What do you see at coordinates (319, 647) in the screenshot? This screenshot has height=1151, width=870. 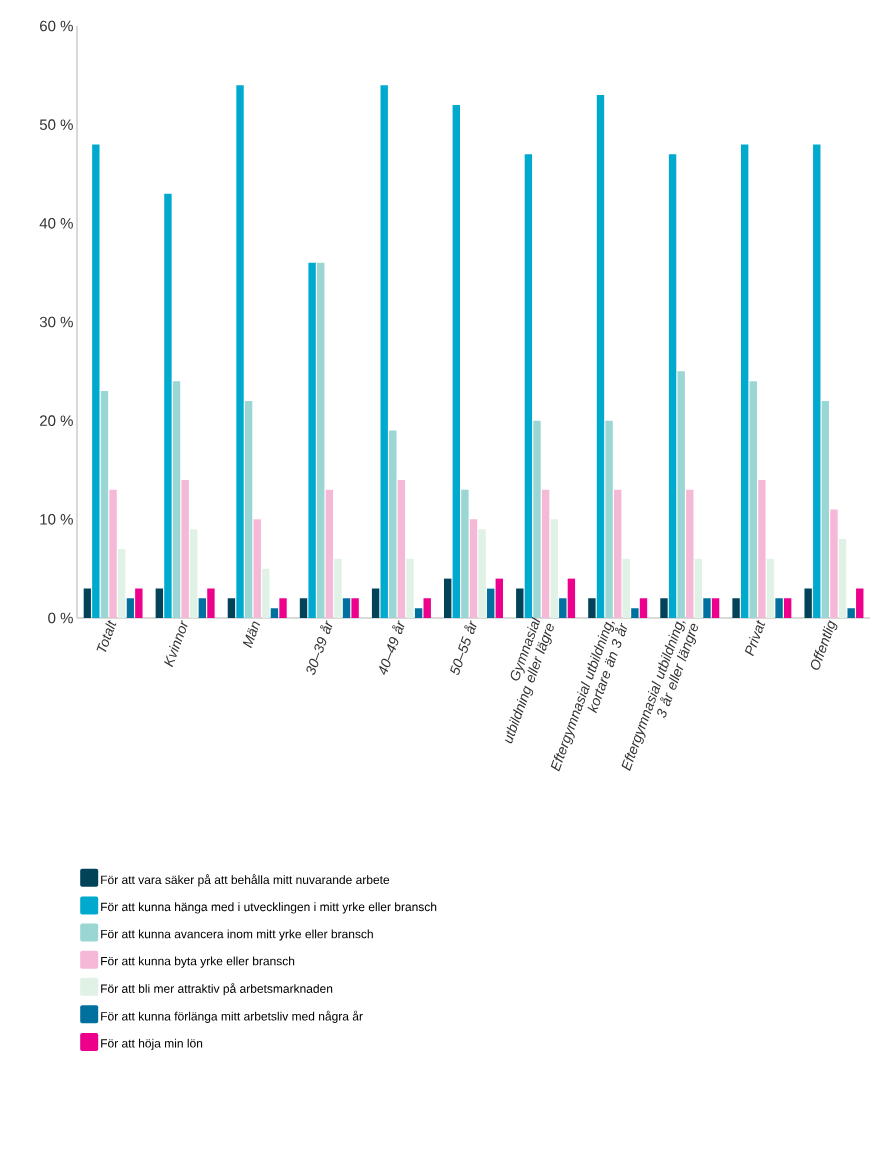 I see `x-tick-label: 30–39 år` at bounding box center [319, 647].